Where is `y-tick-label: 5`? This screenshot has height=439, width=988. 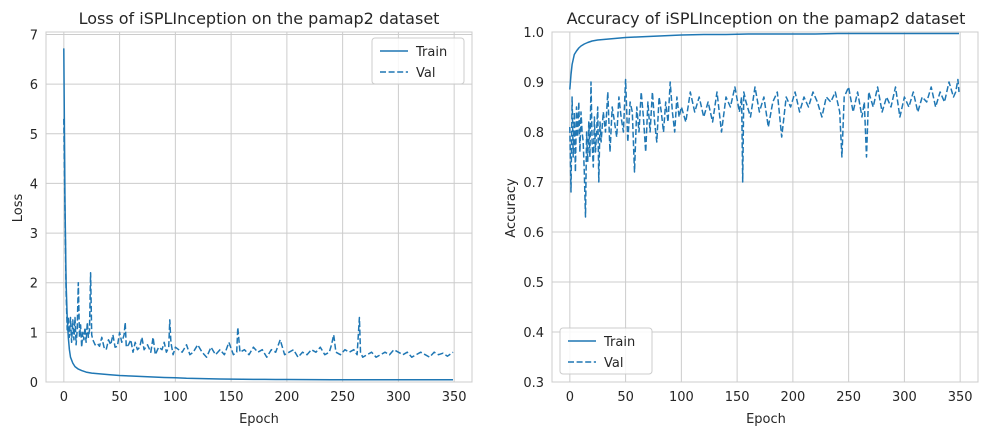
y-tick-label: 5 is located at coordinates (34, 135).